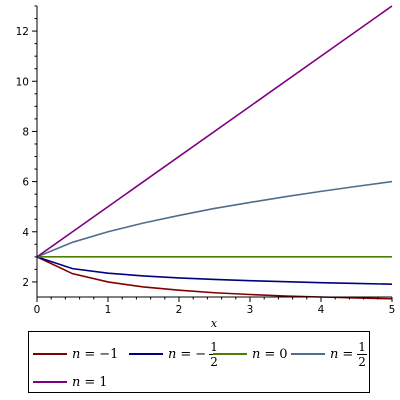 The image size is (400, 400). What do you see at coordinates (283, 354) in the screenshot?
I see `legend-value: 0` at bounding box center [283, 354].